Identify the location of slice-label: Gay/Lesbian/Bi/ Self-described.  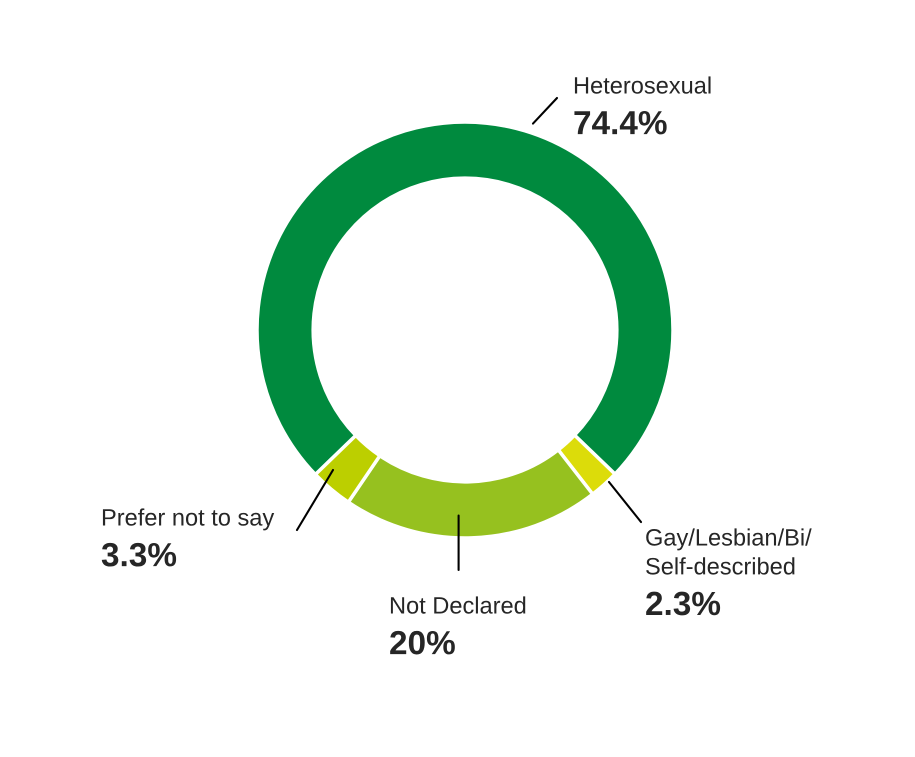
(729, 551).